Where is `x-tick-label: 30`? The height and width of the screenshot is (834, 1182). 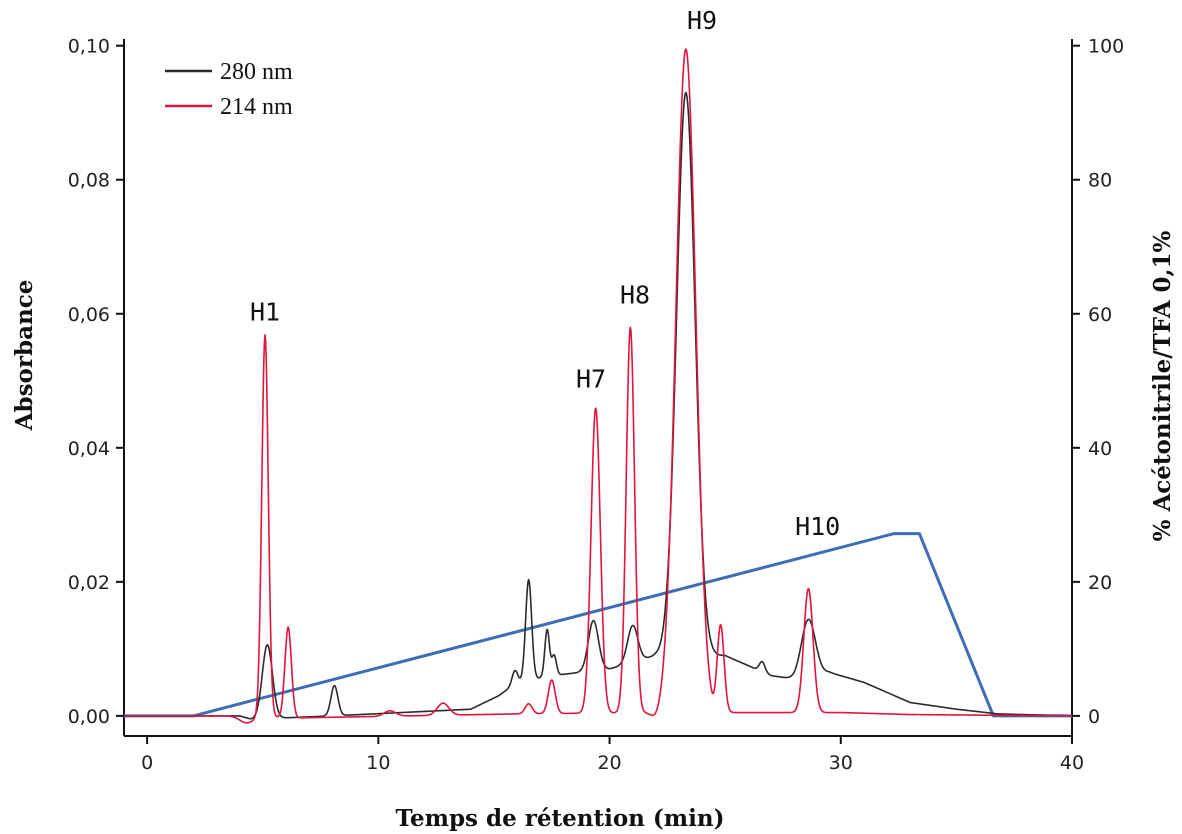 x-tick-label: 30 is located at coordinates (841, 763).